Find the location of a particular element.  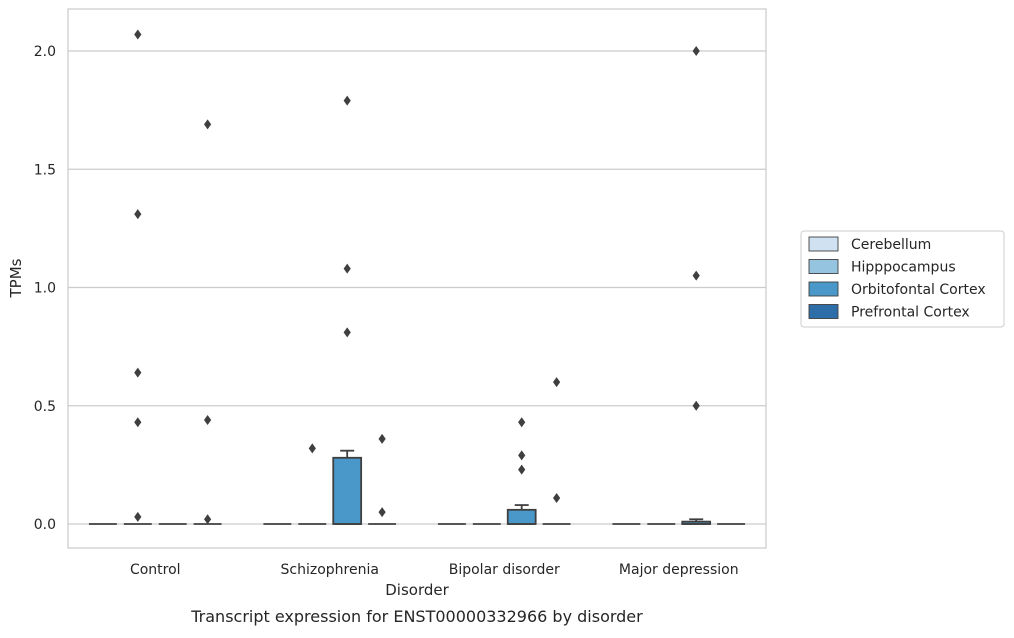

x-tick-label: Control is located at coordinates (155, 570).